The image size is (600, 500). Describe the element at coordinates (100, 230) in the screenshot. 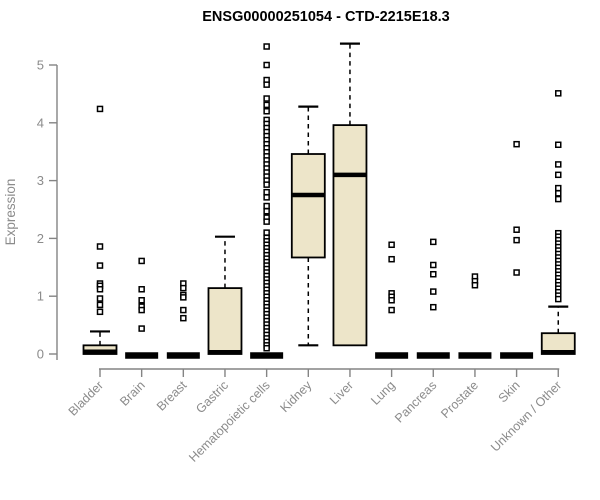

I see `boxplot-bladder` at that location.